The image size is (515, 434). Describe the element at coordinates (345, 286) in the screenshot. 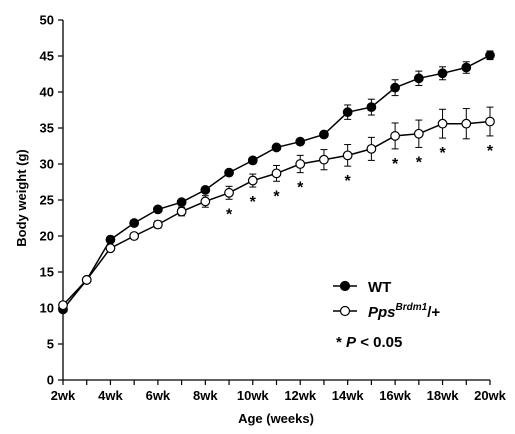

I see `legend-wt-marker` at that location.